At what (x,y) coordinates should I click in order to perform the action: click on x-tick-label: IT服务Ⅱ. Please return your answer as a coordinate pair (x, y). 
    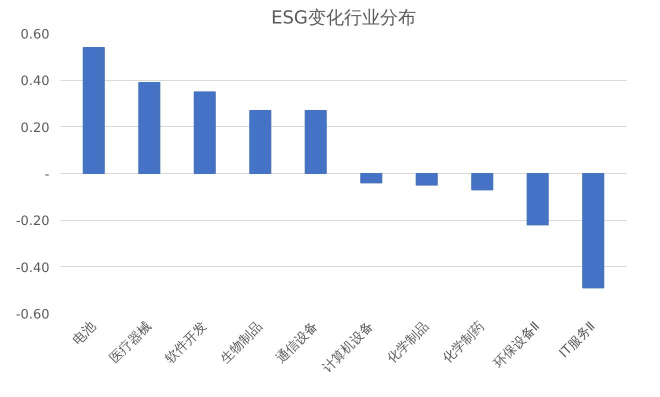
    Looking at the image, I should click on (577, 340).